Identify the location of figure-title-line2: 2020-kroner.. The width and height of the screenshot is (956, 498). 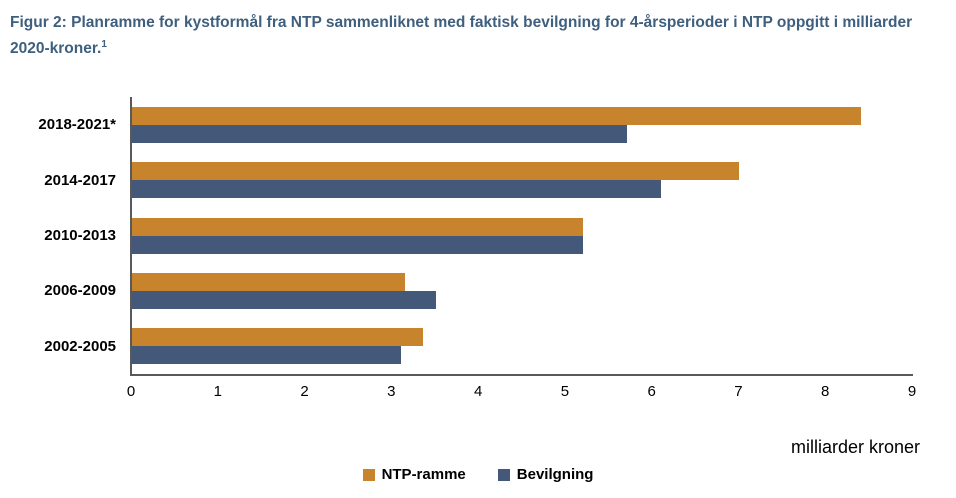
(56, 48).